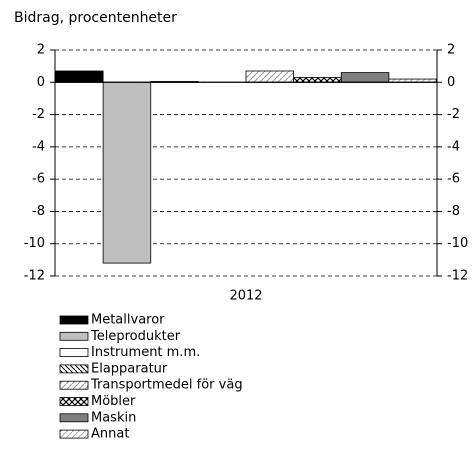  I want to click on legend-label: Teleprodukter, so click(135, 336).